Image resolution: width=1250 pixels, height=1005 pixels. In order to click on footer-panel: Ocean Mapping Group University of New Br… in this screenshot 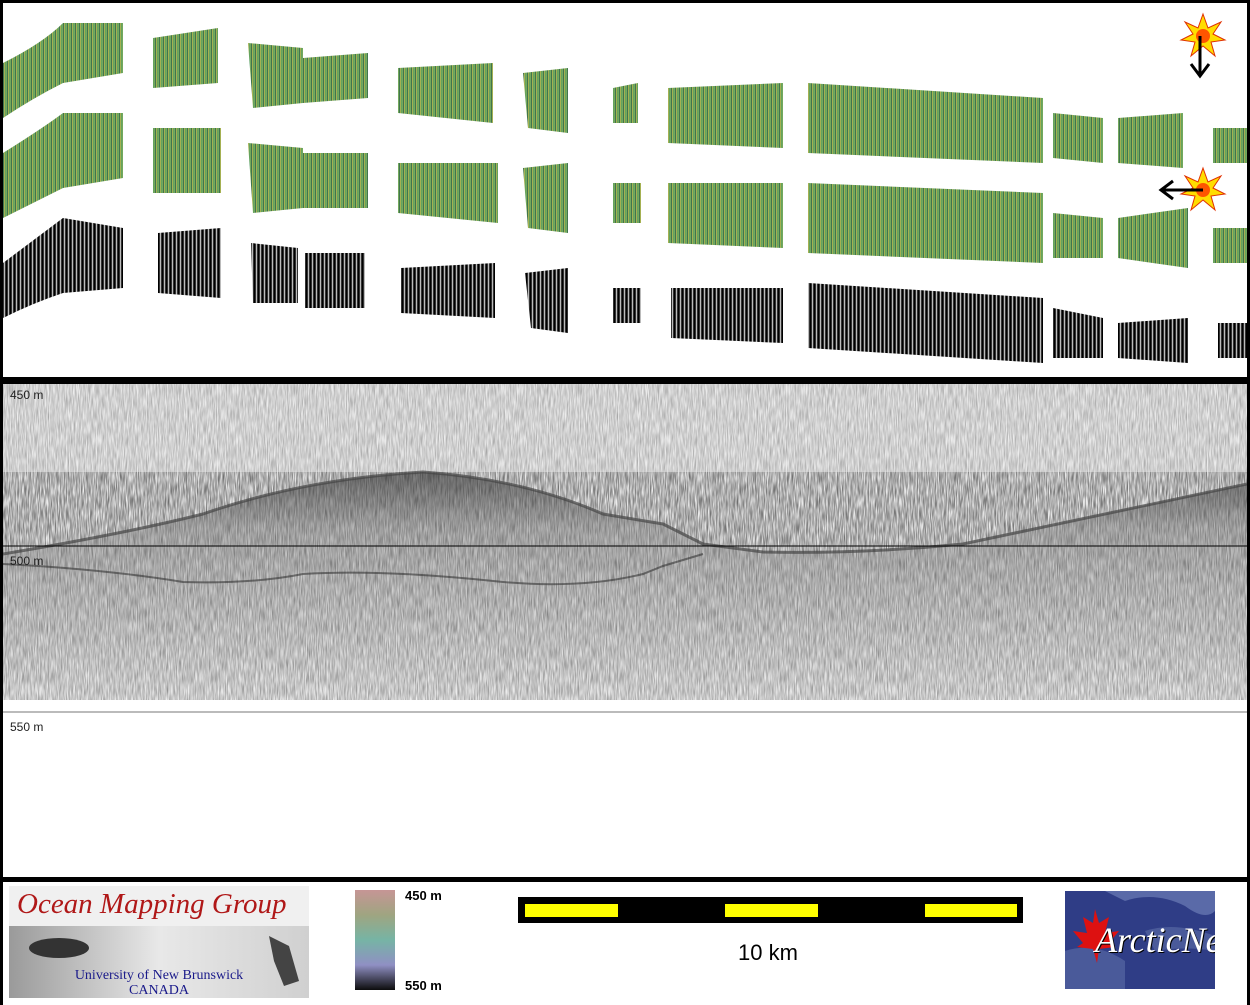, I will do `click(625, 943)`.